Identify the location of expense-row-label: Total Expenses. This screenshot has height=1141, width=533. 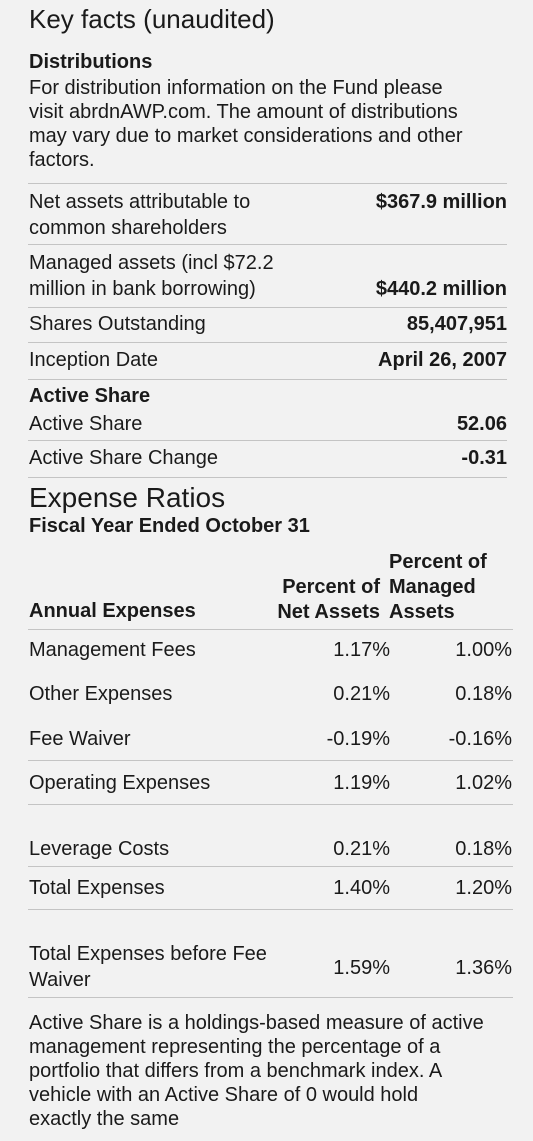
(97, 888).